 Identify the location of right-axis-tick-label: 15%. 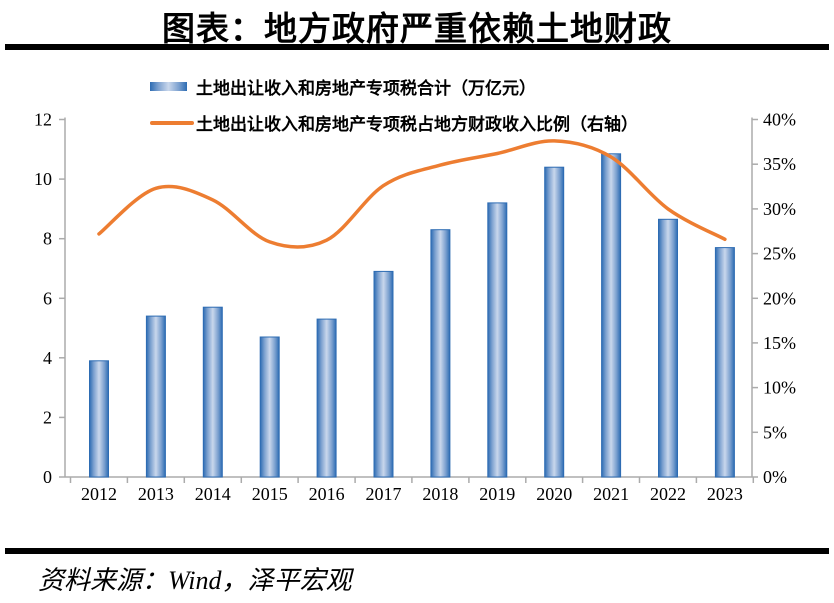
(779, 343).